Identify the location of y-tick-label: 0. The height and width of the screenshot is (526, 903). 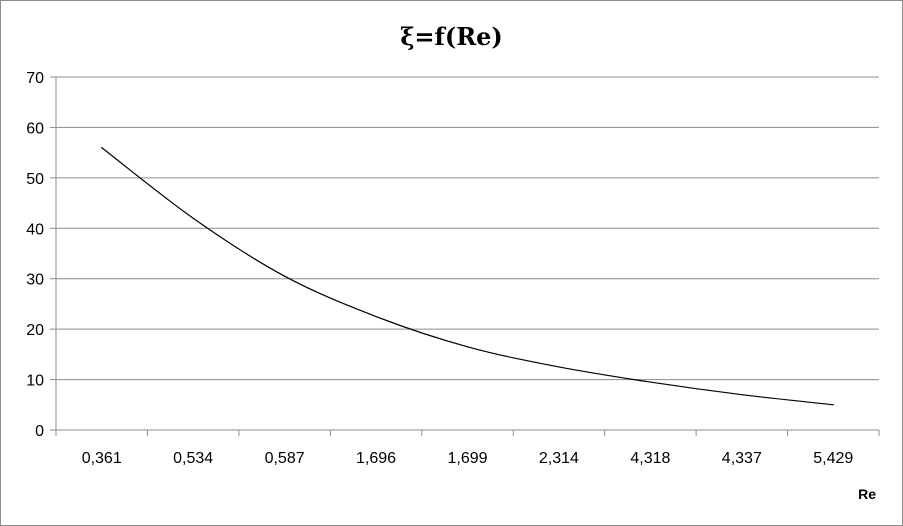
(39, 431).